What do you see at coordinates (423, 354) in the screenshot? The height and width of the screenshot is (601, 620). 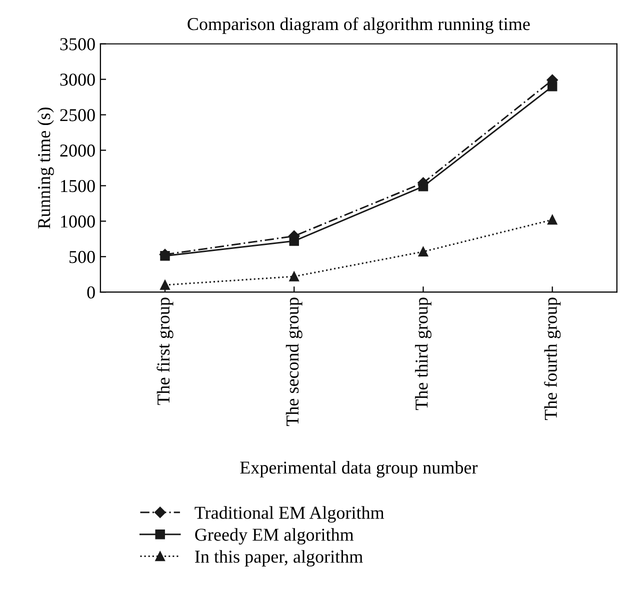 I see `x-tick-label: The third group` at bounding box center [423, 354].